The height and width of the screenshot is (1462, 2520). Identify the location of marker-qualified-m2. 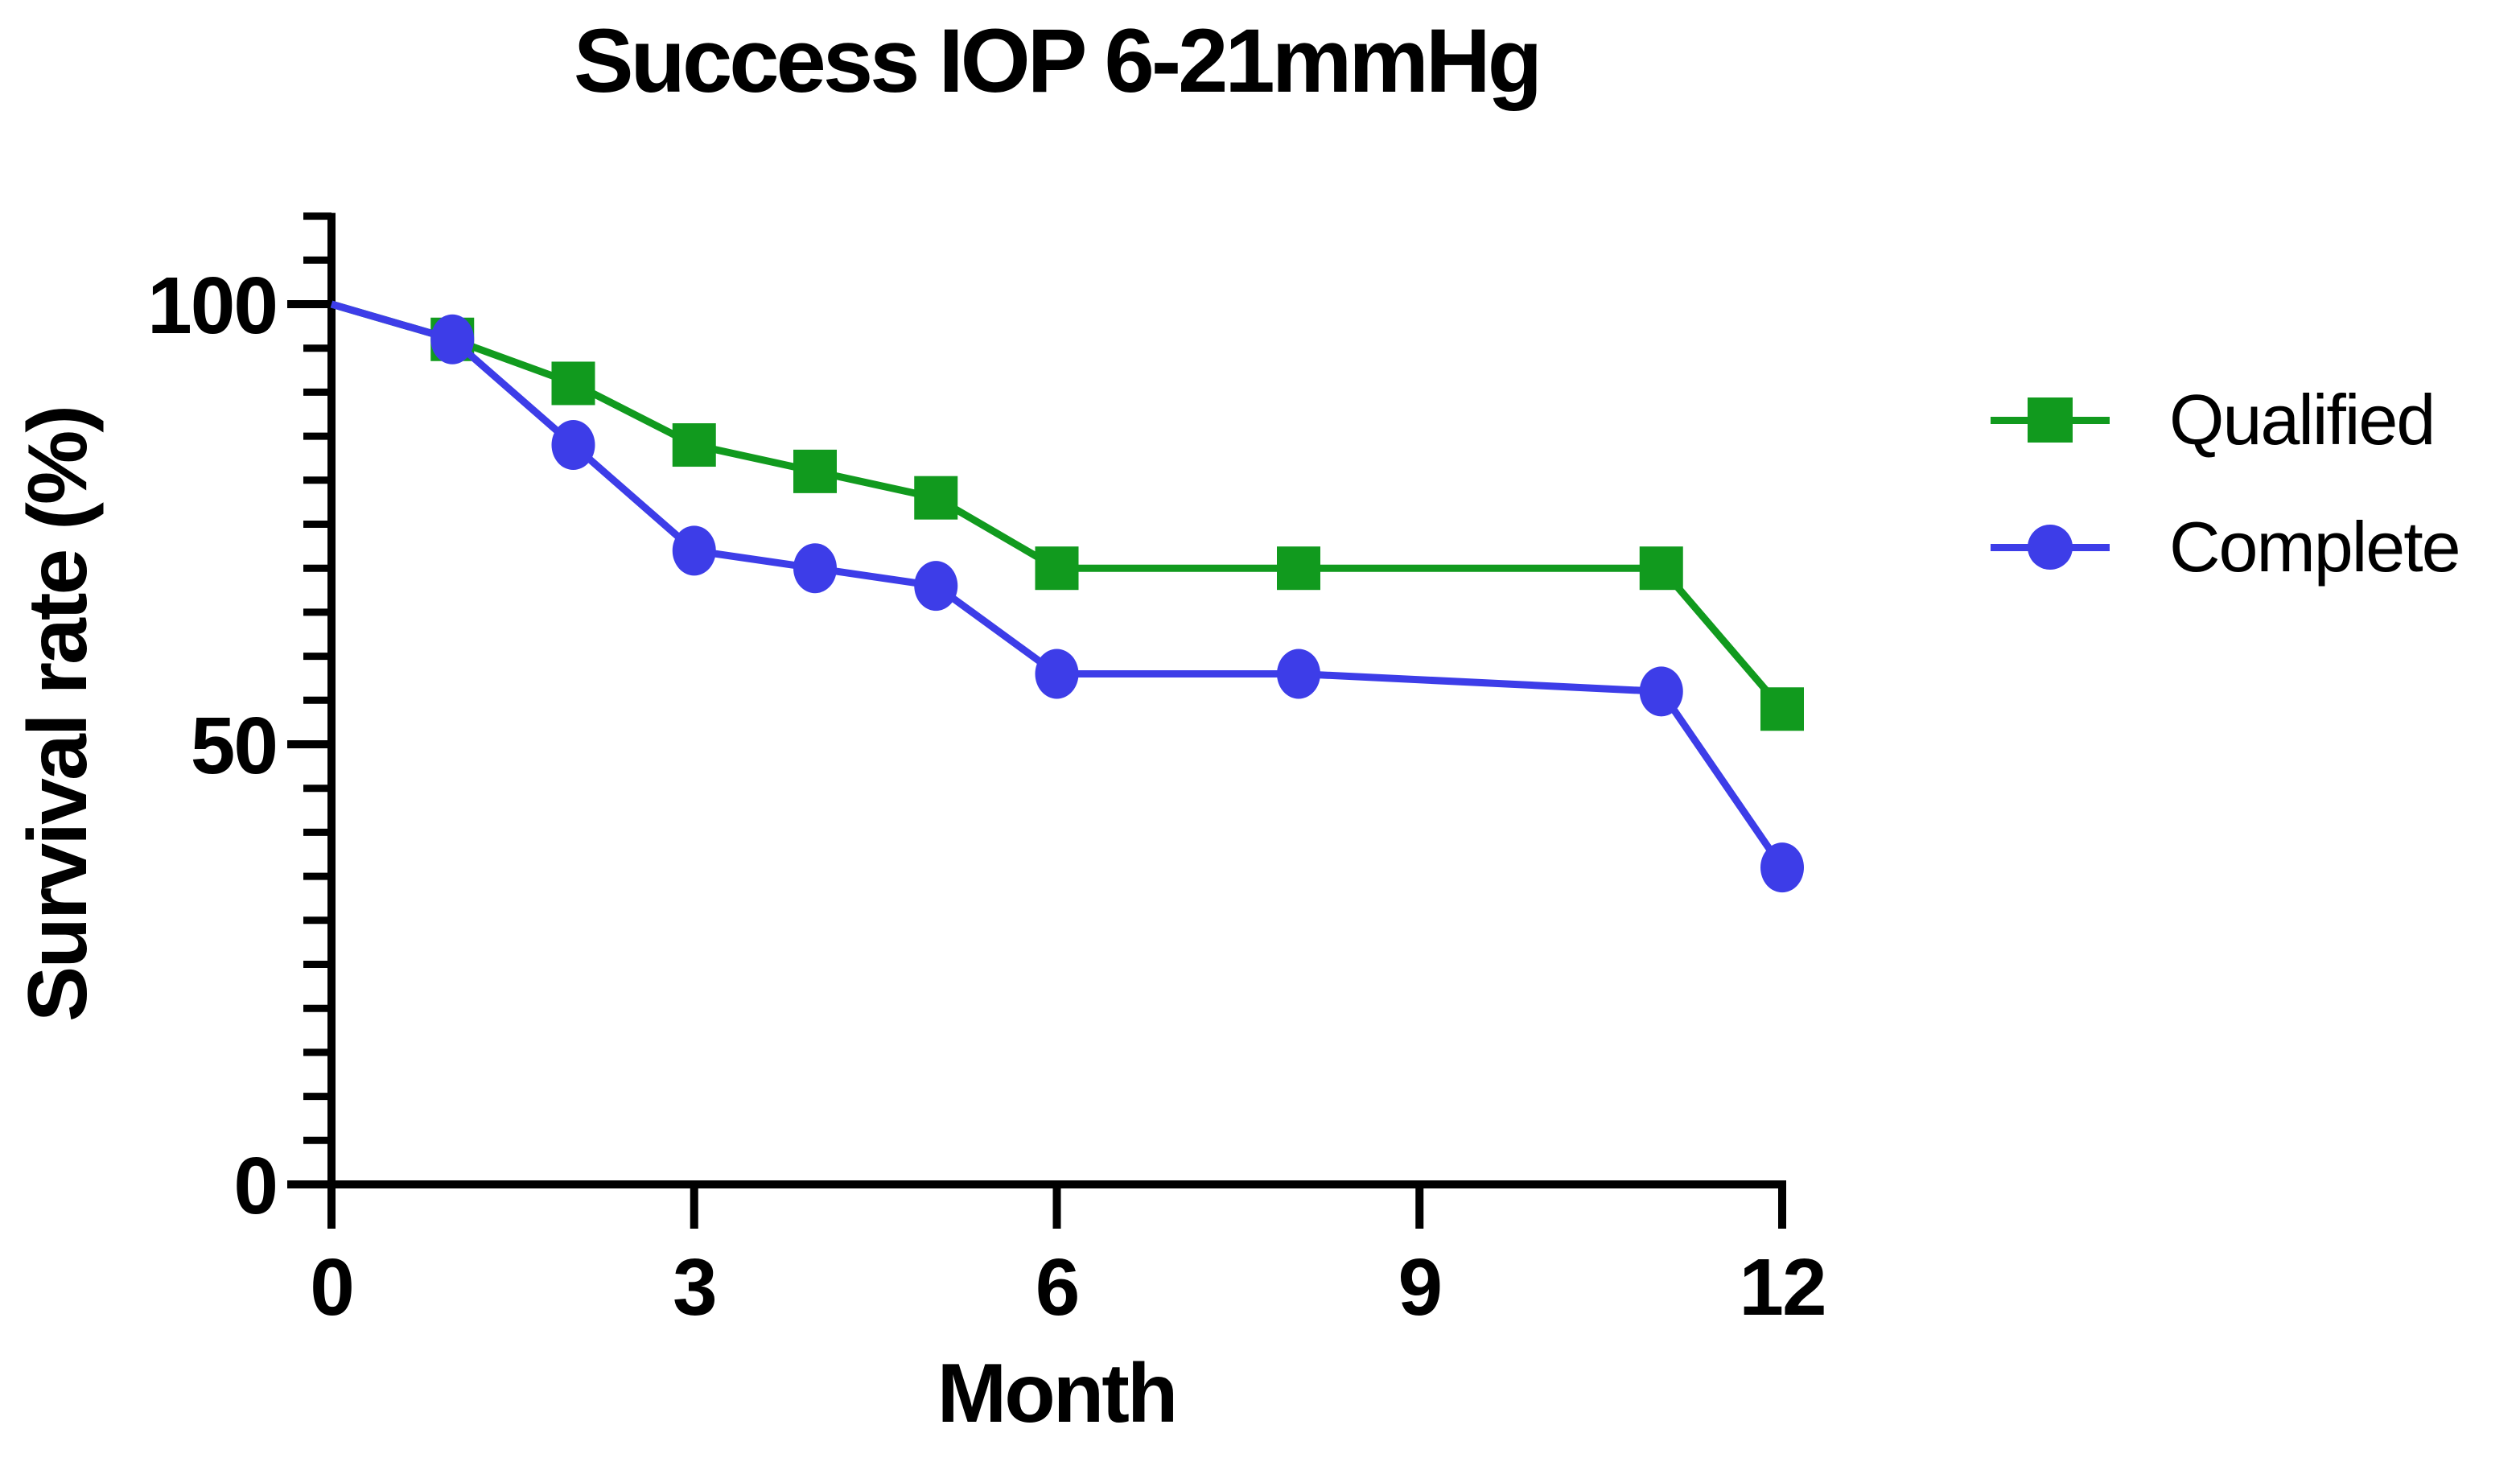
(573, 383).